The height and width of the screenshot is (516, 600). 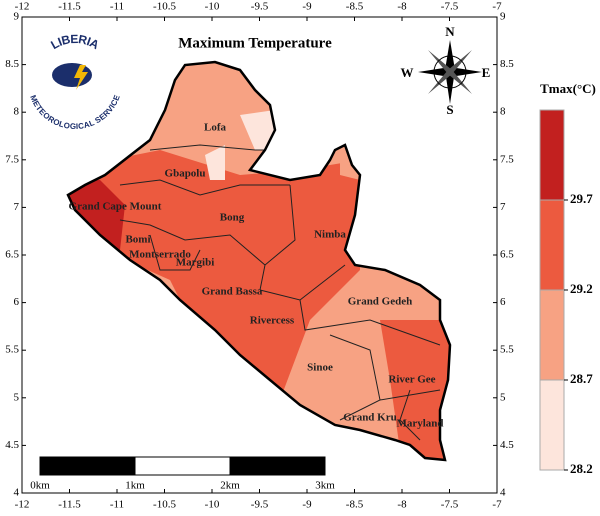 What do you see at coordinates (411, 380) in the screenshot?
I see `county-label: River Gee` at bounding box center [411, 380].